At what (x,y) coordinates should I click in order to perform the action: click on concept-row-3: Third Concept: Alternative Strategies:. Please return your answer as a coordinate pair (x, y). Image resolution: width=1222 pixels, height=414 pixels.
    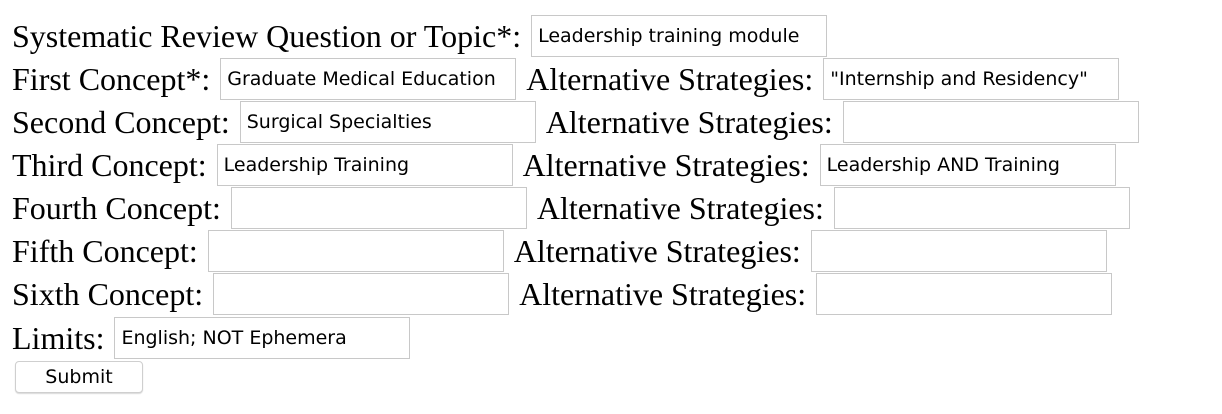
    Looking at the image, I should click on (569, 165).